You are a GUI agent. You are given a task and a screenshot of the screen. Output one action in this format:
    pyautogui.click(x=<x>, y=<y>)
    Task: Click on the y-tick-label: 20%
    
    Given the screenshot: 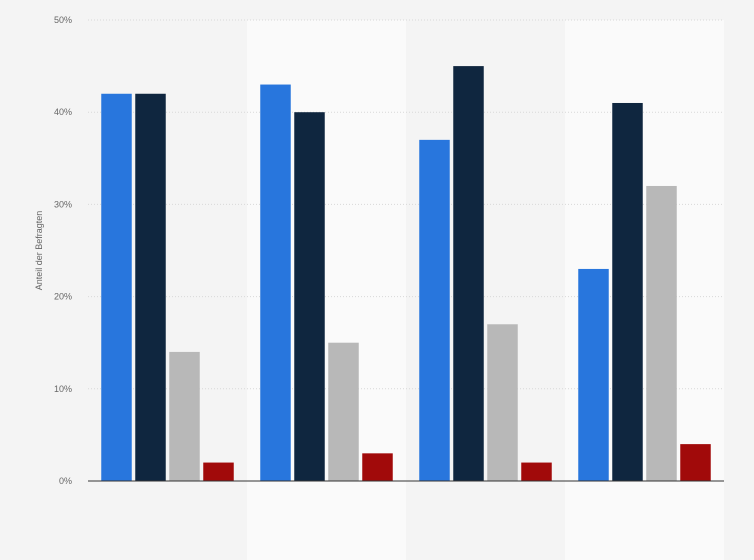 What is the action you would take?
    pyautogui.click(x=63, y=297)
    